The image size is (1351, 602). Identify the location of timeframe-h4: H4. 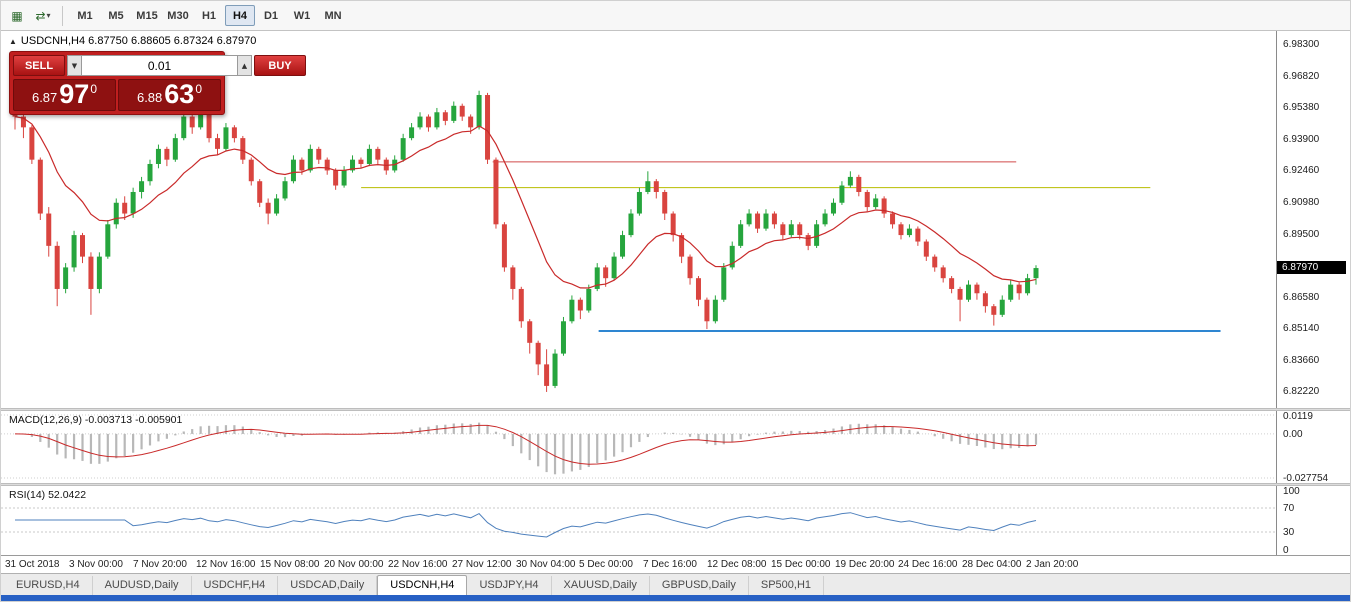
(240, 15).